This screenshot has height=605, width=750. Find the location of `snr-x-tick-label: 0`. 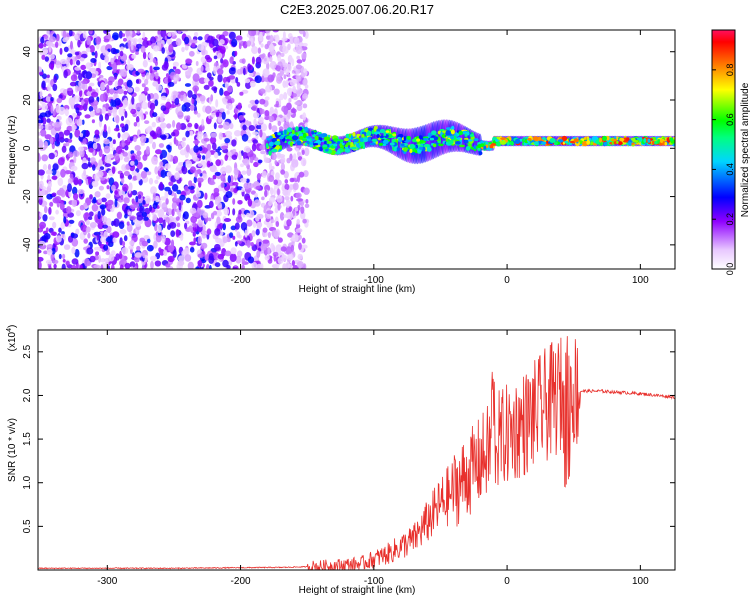

snr-x-tick-label: 0 is located at coordinates (507, 581).